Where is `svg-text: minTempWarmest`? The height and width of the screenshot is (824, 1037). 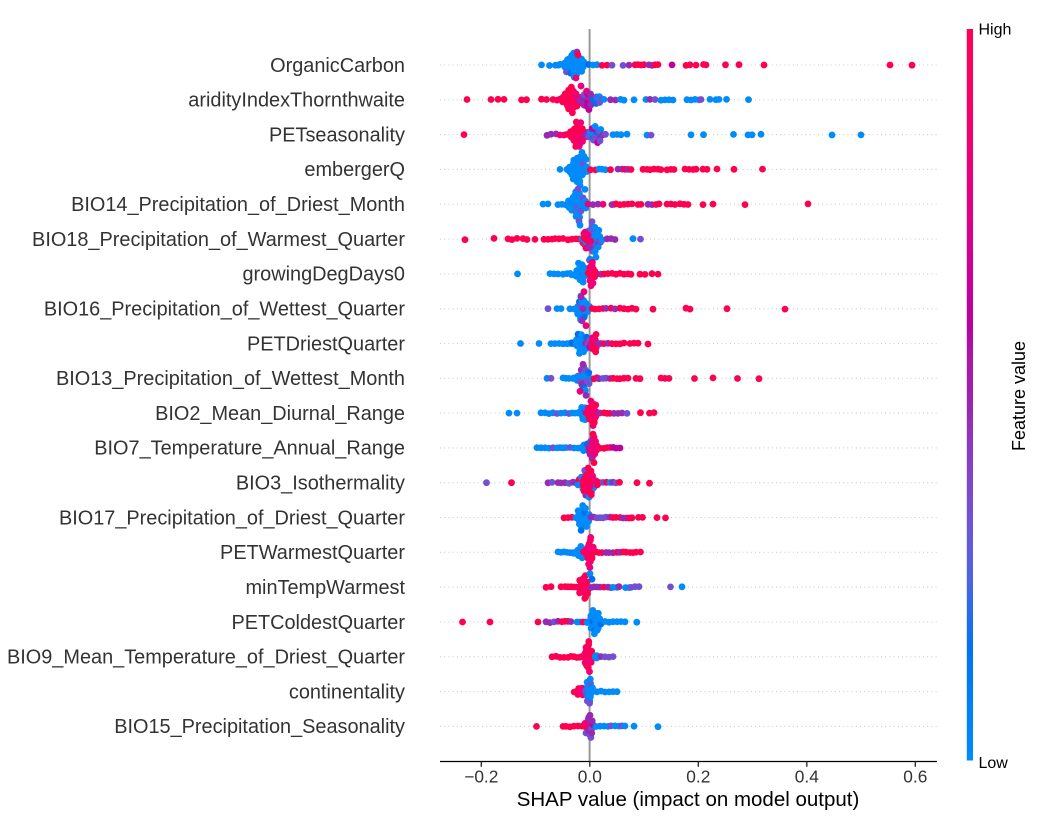
svg-text: minTempWarmest is located at coordinates (325, 588).